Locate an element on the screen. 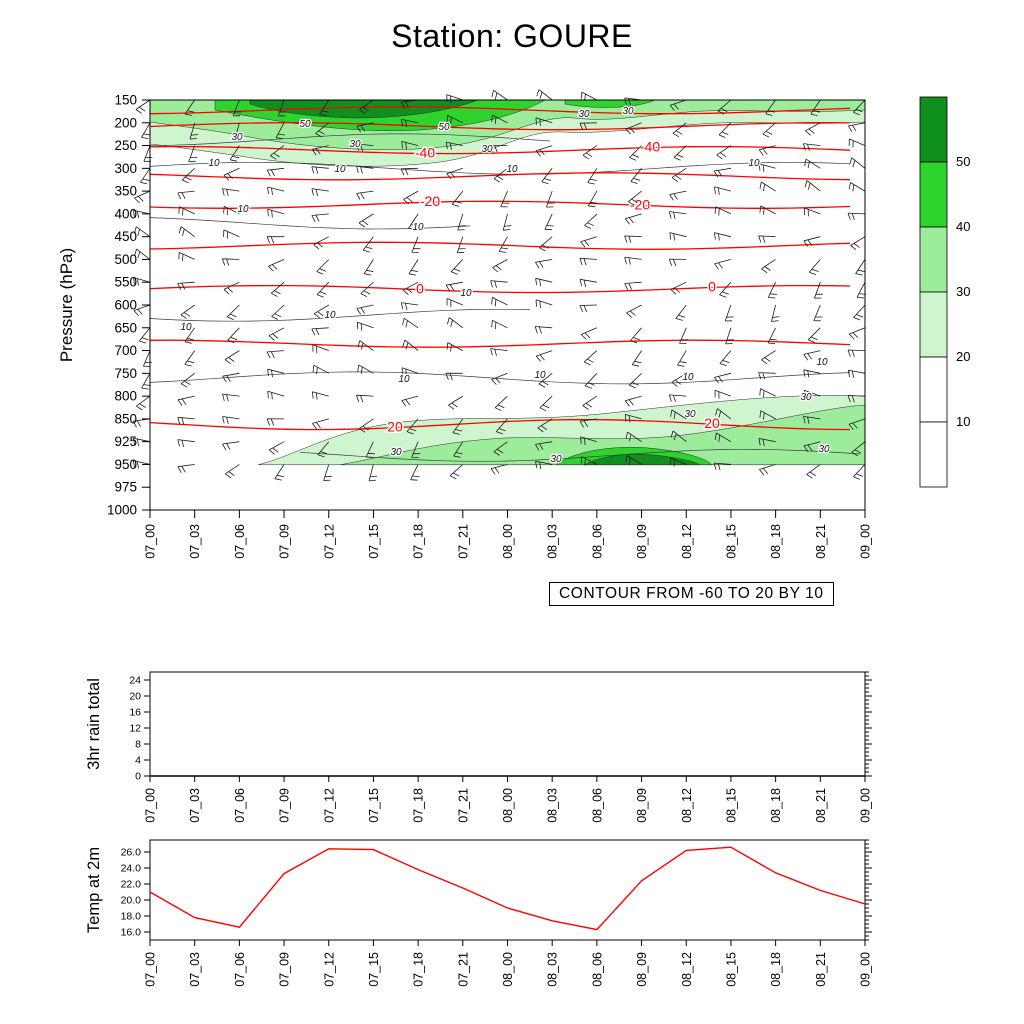 This screenshot has height=1024, width=1024. pressure-tick-label: 150 is located at coordinates (125, 100).